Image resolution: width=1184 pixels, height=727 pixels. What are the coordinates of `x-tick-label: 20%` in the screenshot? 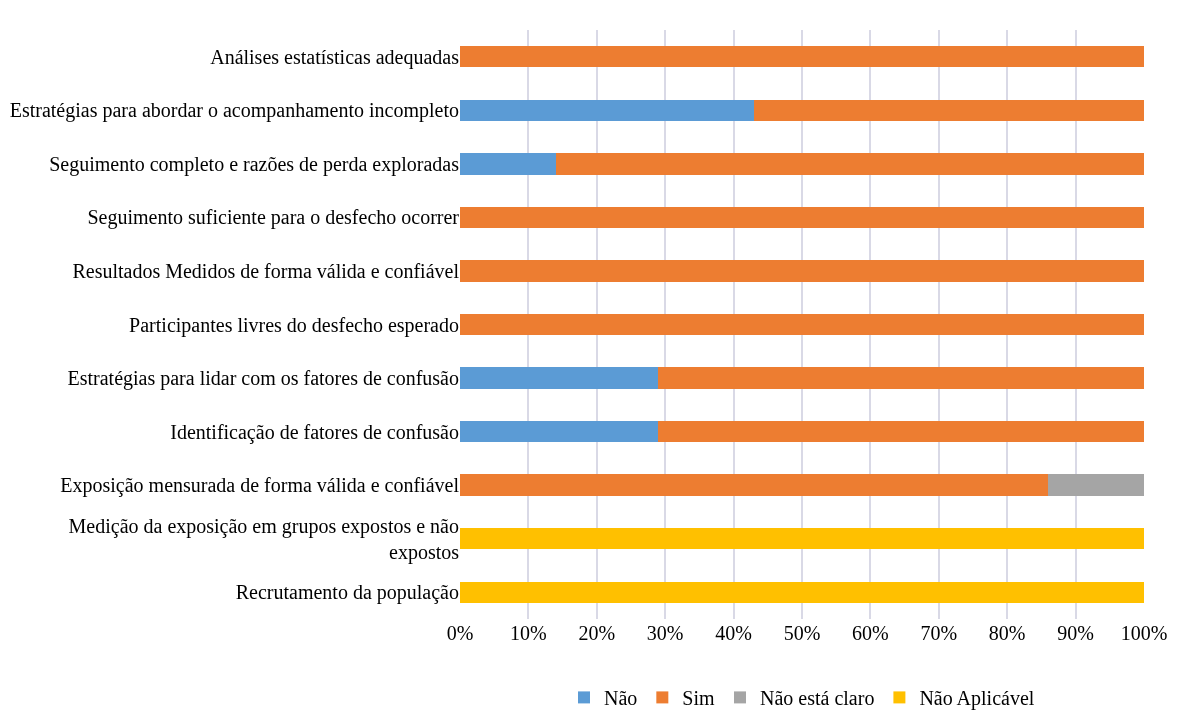 It's located at (597, 633).